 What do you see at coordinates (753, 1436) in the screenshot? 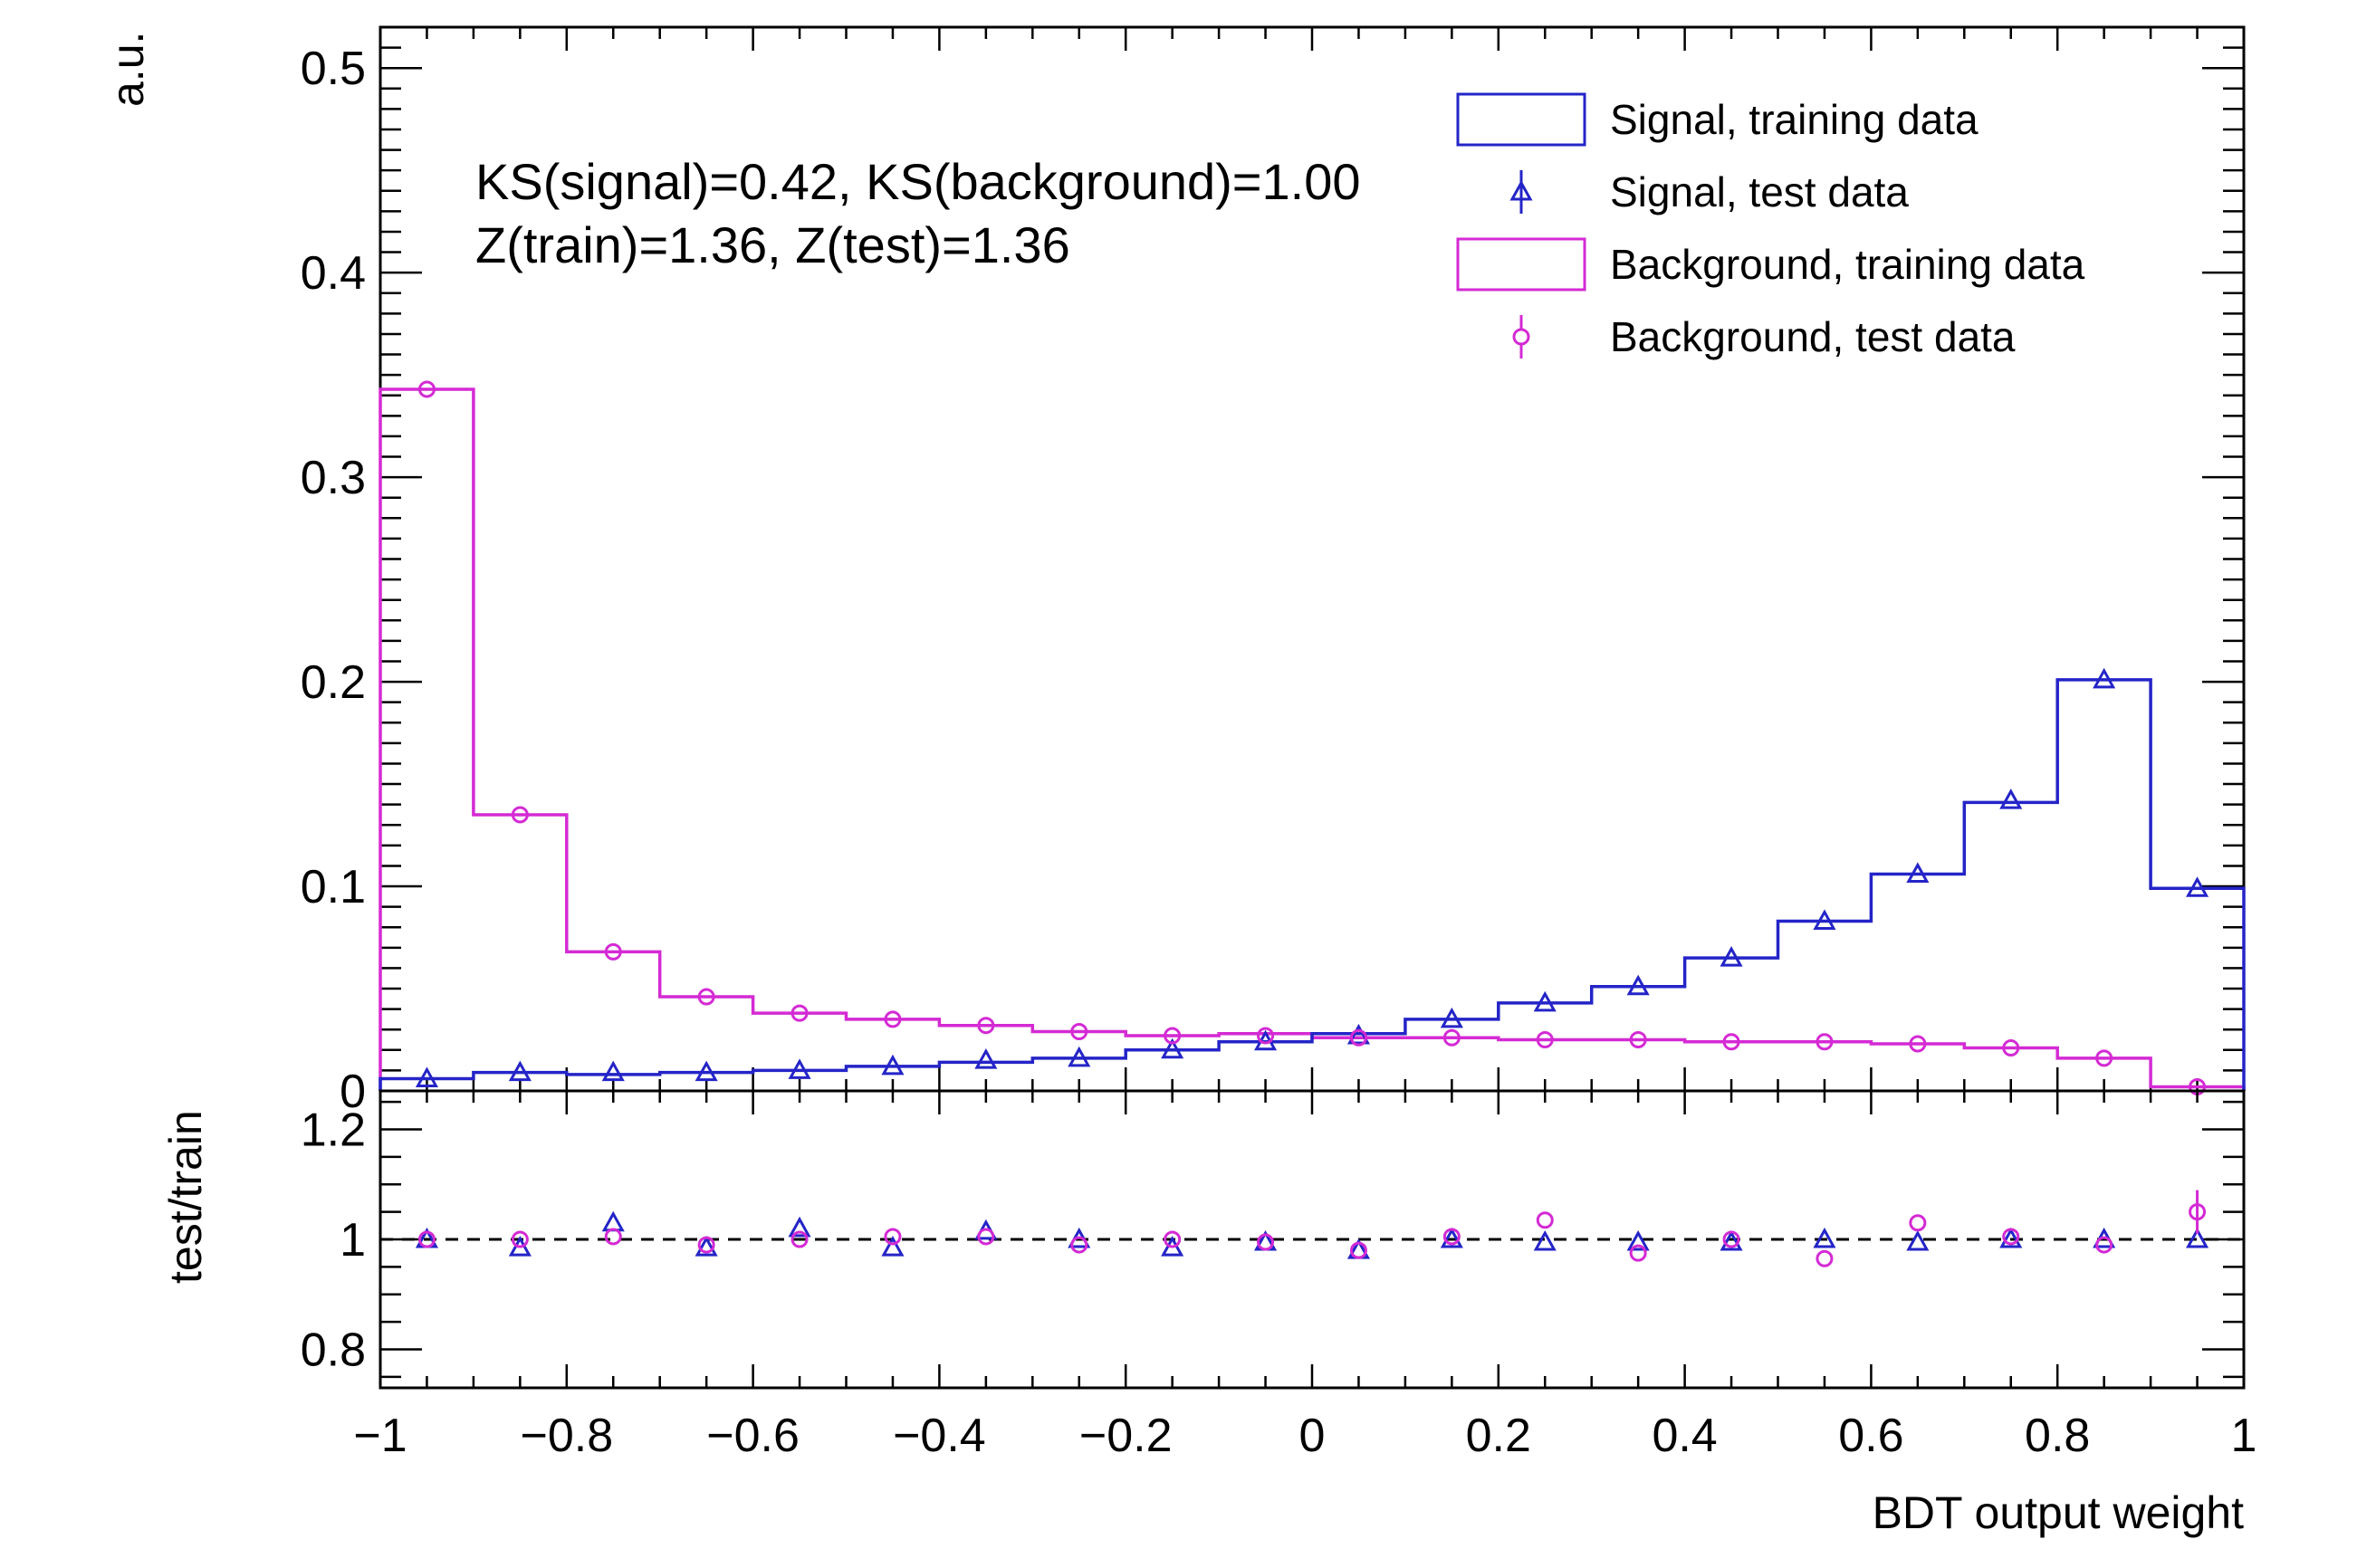
I see `x-tick-label: −0.6` at bounding box center [753, 1436].